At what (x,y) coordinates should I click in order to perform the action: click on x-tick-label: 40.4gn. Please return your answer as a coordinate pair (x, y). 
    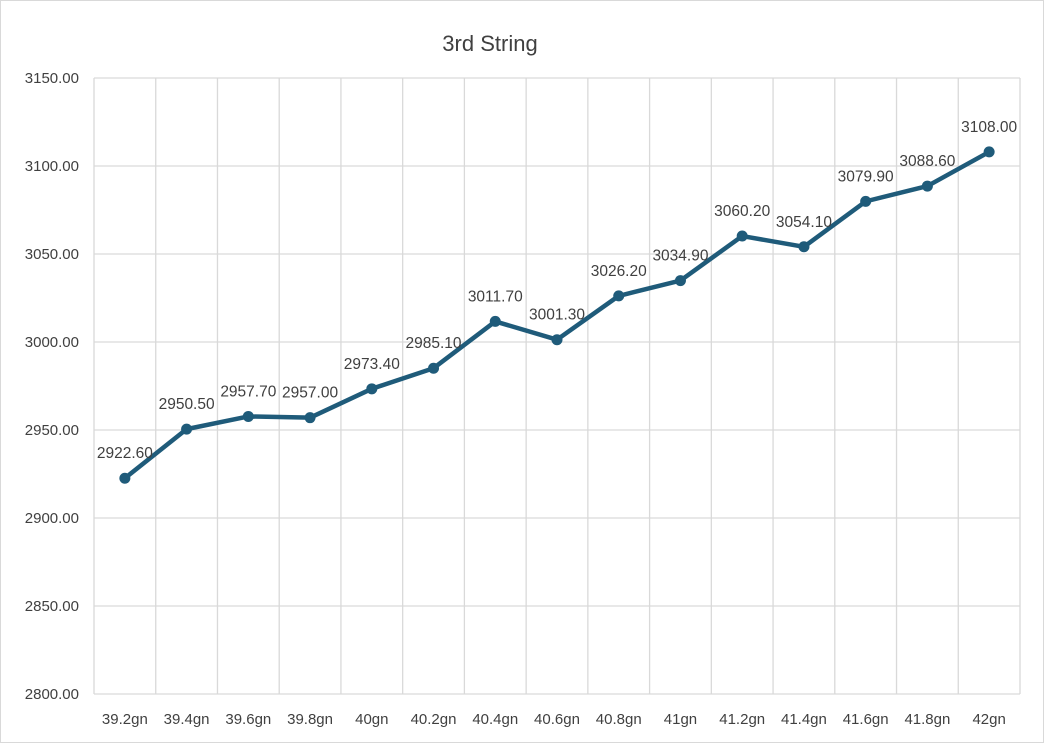
    Looking at the image, I should click on (495, 719).